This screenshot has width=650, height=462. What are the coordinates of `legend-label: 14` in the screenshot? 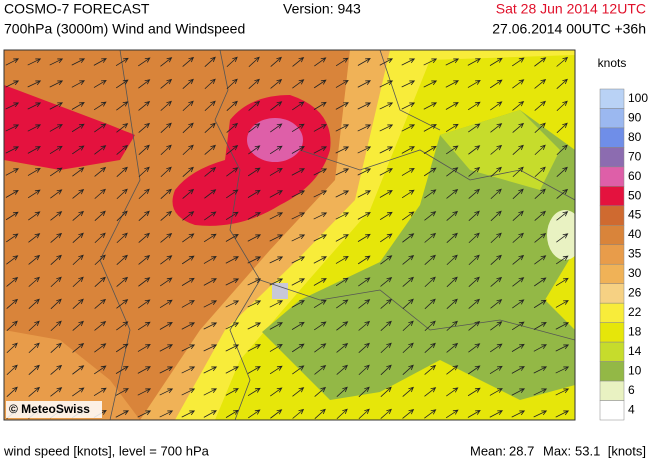 It's located at (635, 351).